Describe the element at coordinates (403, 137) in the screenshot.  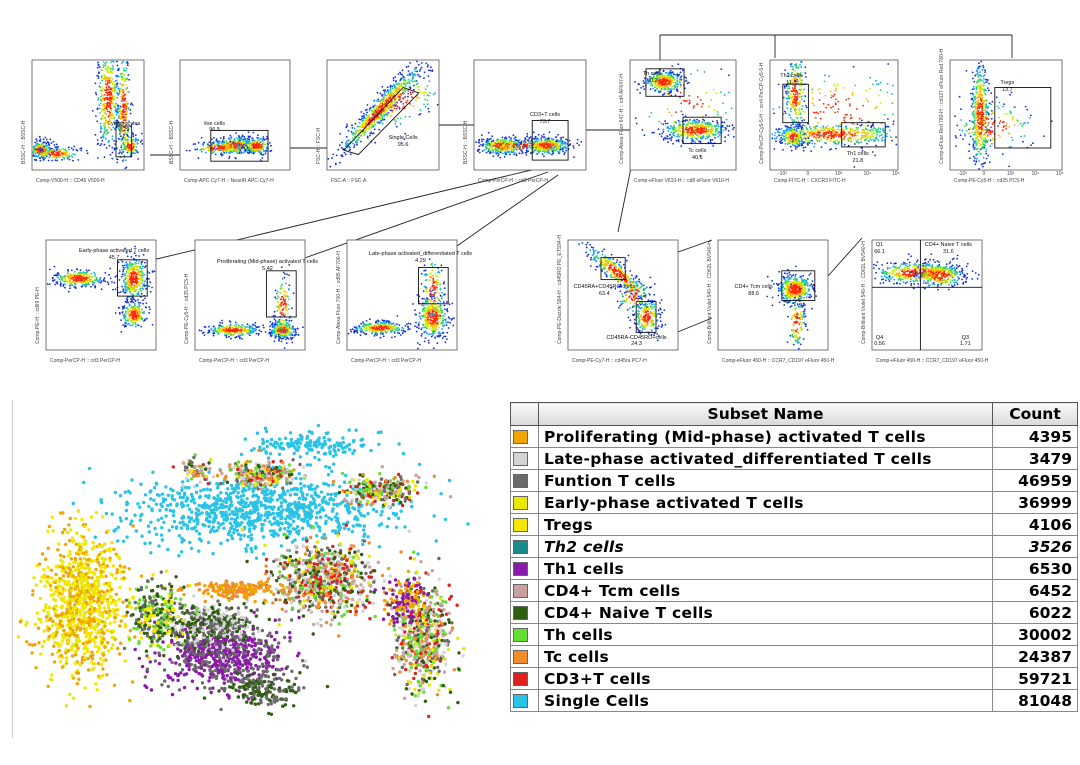
I see `gate-name: Single Cells` at that location.